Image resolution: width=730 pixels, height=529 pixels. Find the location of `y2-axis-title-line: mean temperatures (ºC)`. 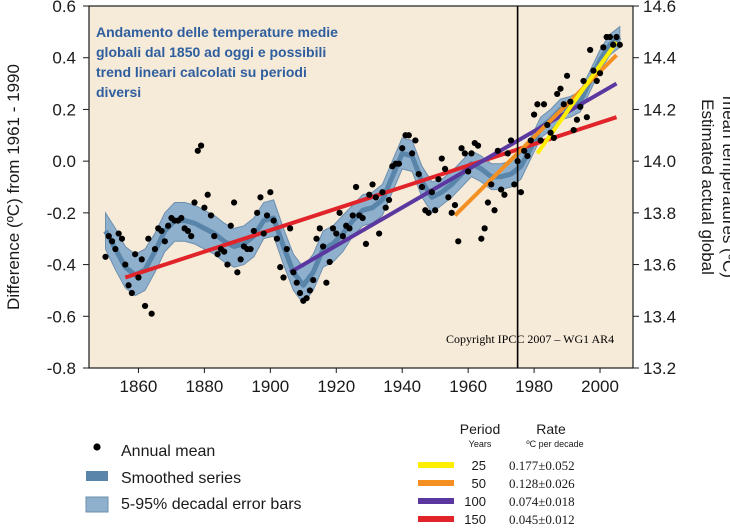

y2-axis-title-line: mean temperatures (ºC) is located at coordinates (724, 187).